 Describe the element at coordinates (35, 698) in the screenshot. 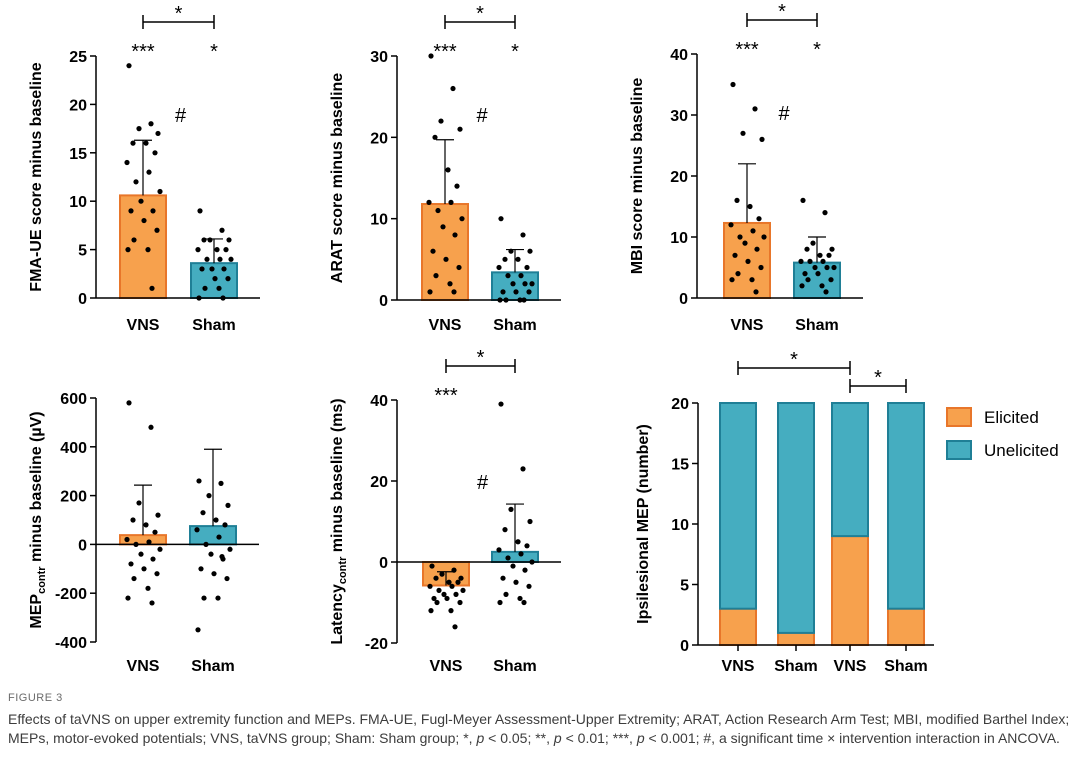

I see `figure-label: FIGURE 3` at that location.